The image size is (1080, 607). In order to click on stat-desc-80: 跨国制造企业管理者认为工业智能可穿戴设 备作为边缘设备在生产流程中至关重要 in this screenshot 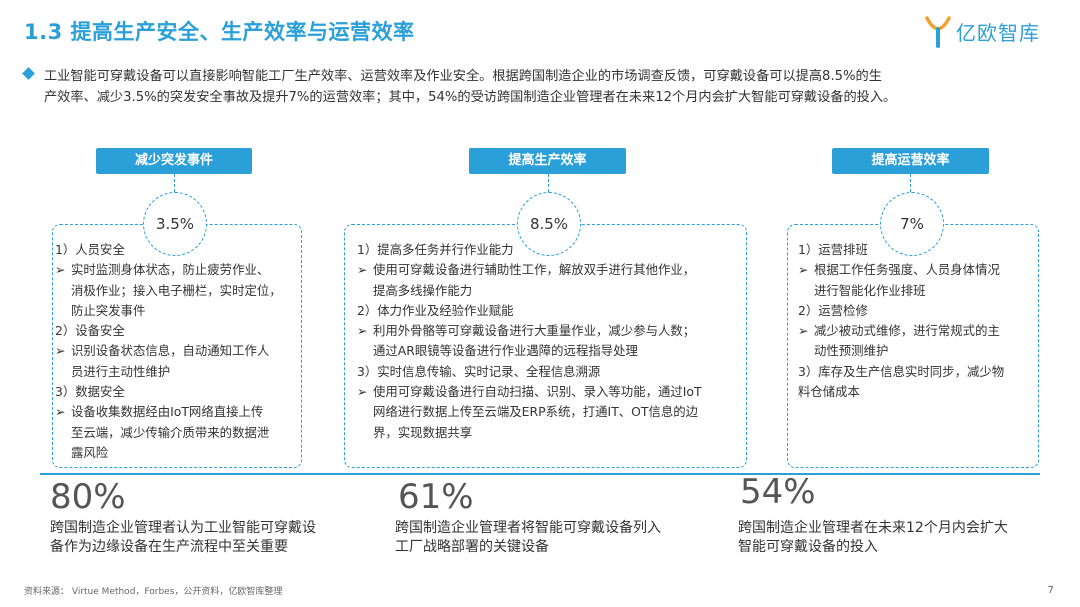, I will do `click(183, 537)`.